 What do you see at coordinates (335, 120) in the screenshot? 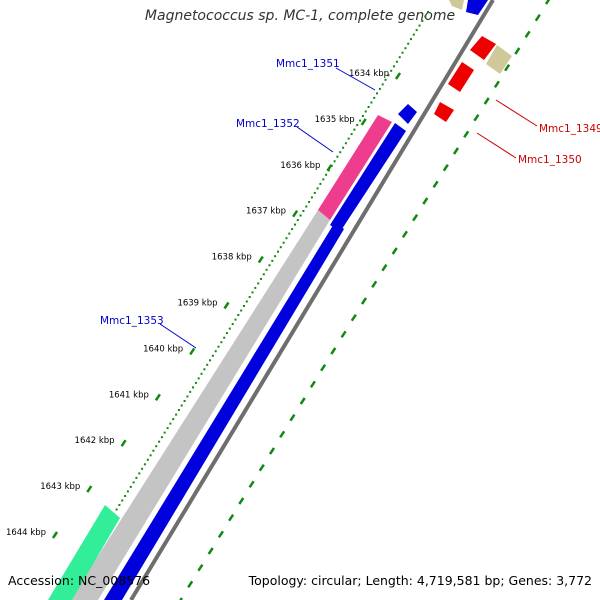
I see `ruler-tick-label: 1635 kbp` at bounding box center [335, 120].